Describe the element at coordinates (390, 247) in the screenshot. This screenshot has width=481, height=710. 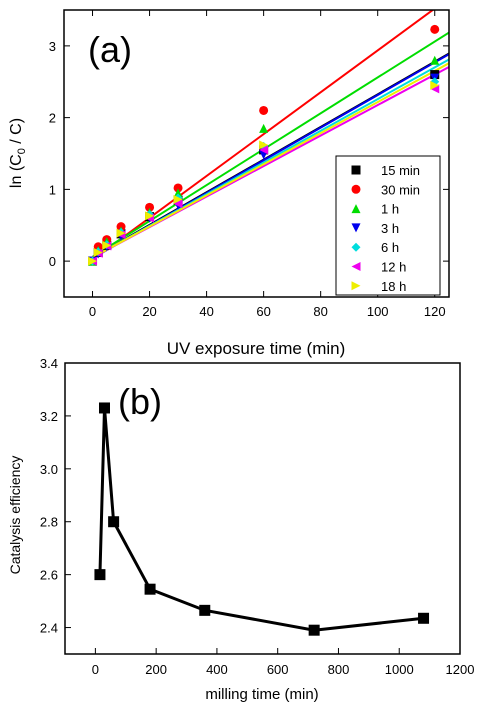
I see `legend-label: 6 h` at that location.